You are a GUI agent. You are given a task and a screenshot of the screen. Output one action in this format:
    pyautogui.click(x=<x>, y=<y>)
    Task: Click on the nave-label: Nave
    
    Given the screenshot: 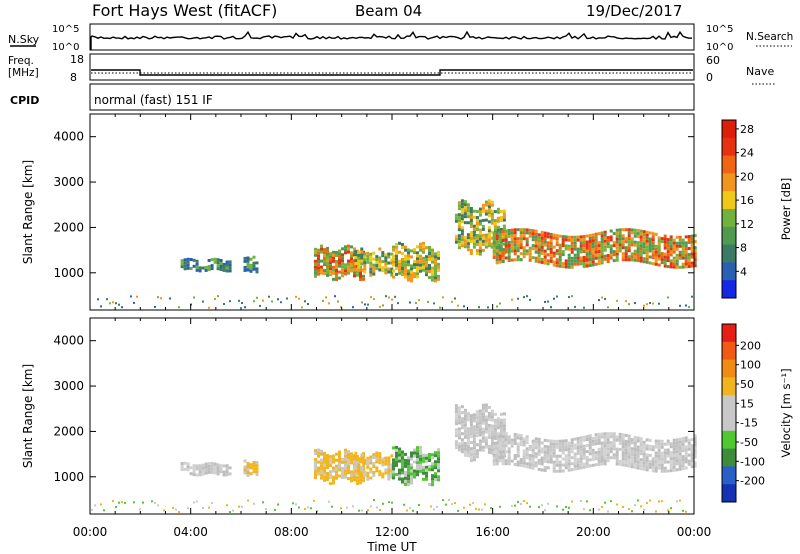 What is the action you would take?
    pyautogui.click(x=760, y=71)
    